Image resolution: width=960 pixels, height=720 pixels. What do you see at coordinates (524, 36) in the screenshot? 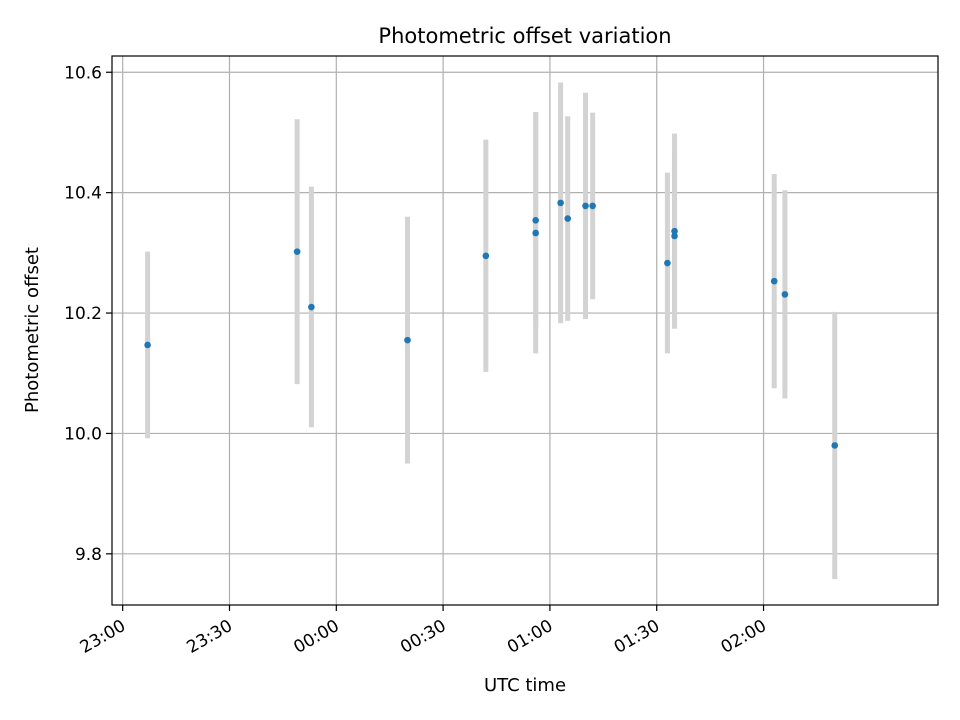
I see `chart-title: Photometric offset variation` at bounding box center [524, 36].